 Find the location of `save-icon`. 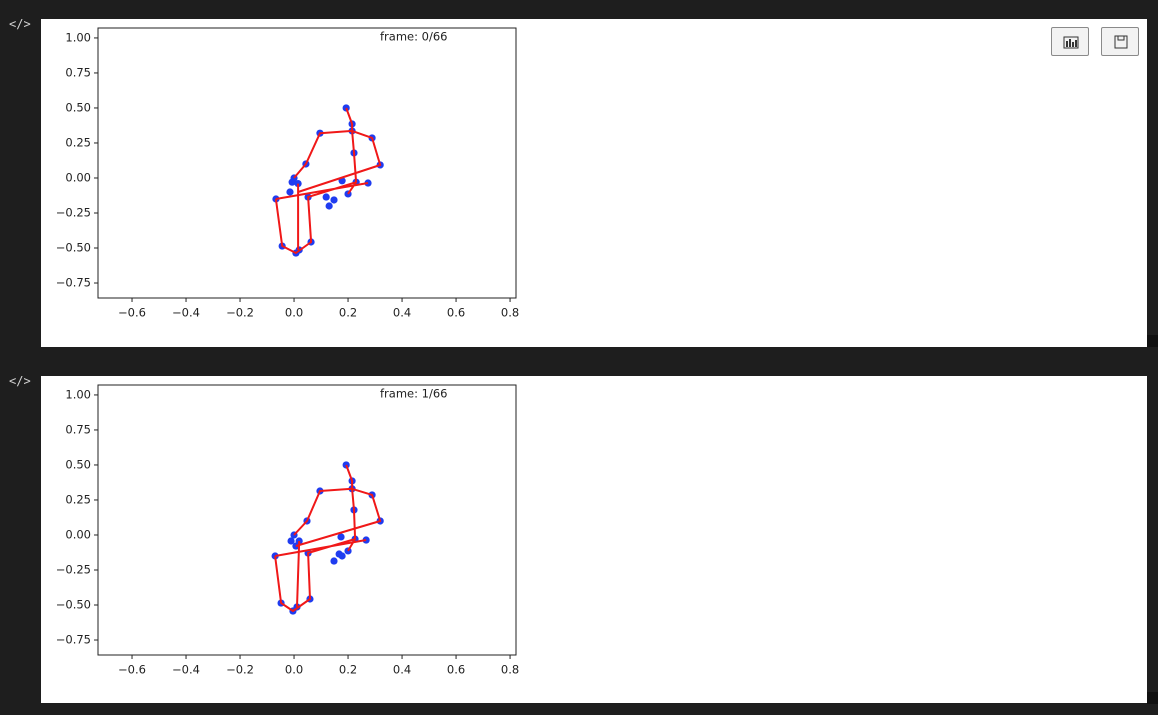

save-icon is located at coordinates (1121, 42).